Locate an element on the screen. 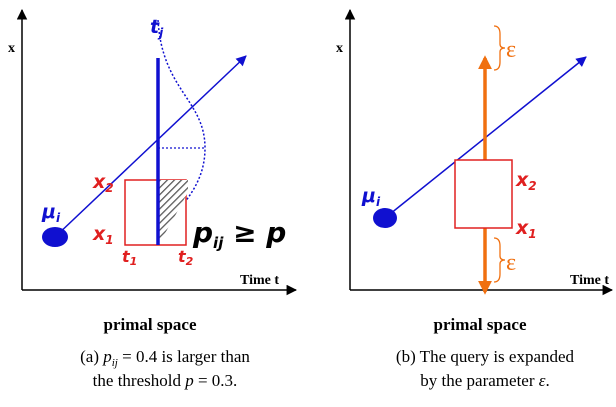 The height and width of the screenshot is (407, 616). caption-line: by the parameter ε. is located at coordinates (484, 380).